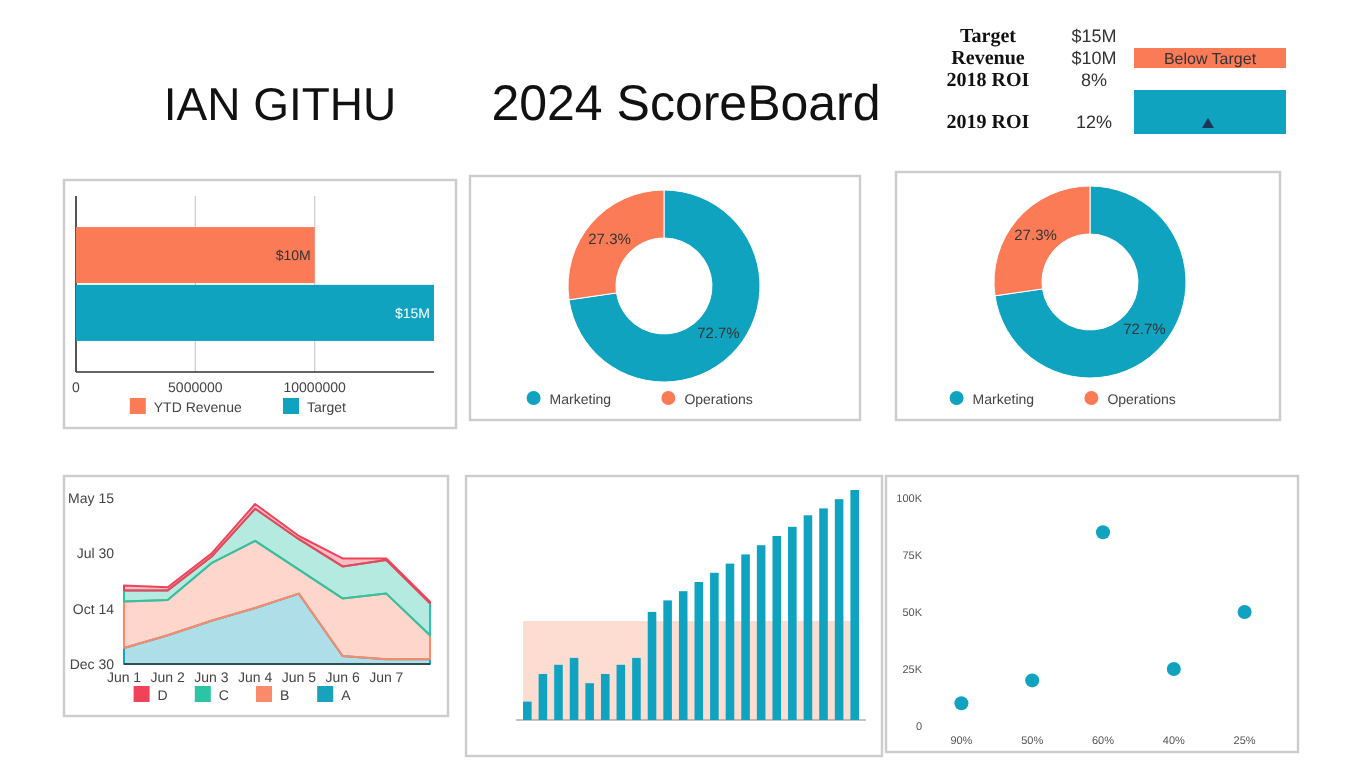 Image resolution: width=1360 pixels, height=772 pixels. I want to click on text: 2018 ROI, so click(988, 81).